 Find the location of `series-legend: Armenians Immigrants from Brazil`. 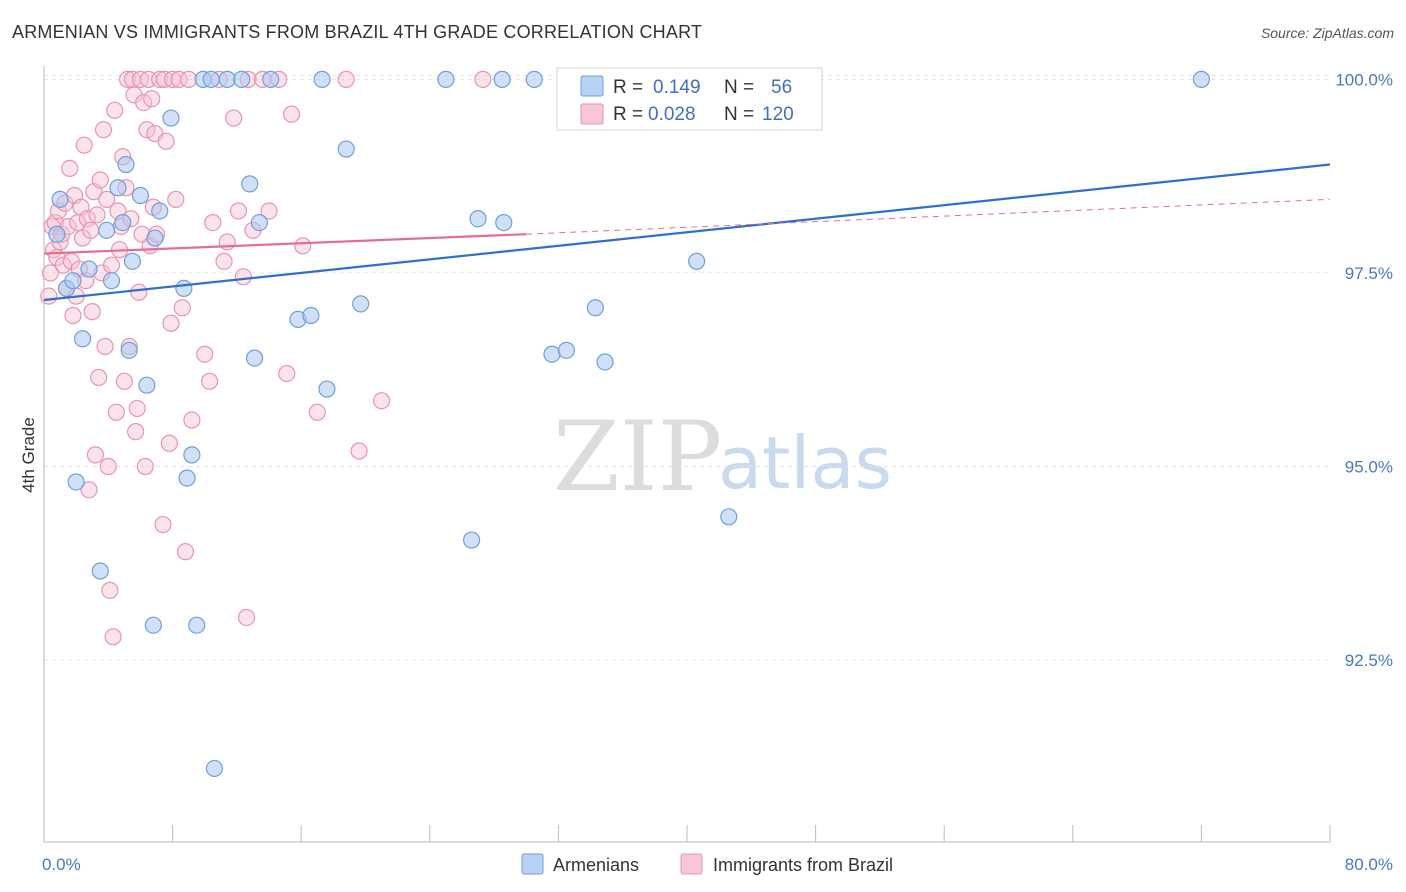

series-legend: Armenians Immigrants from Brazil is located at coordinates (707, 864).